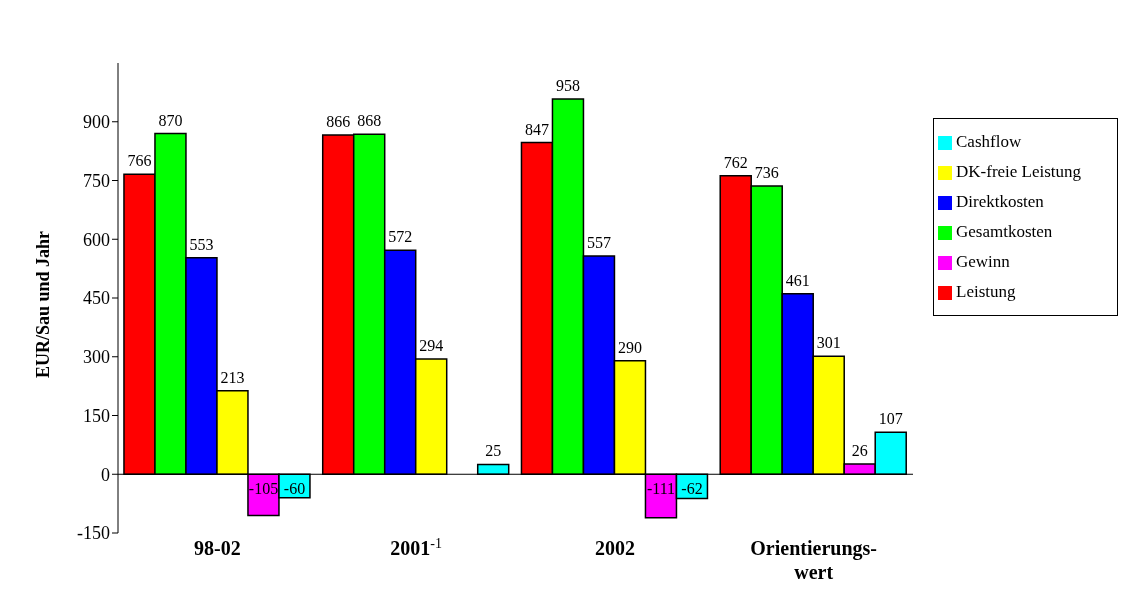 The width and height of the screenshot is (1128, 612). I want to click on data-label: -62, so click(692, 489).